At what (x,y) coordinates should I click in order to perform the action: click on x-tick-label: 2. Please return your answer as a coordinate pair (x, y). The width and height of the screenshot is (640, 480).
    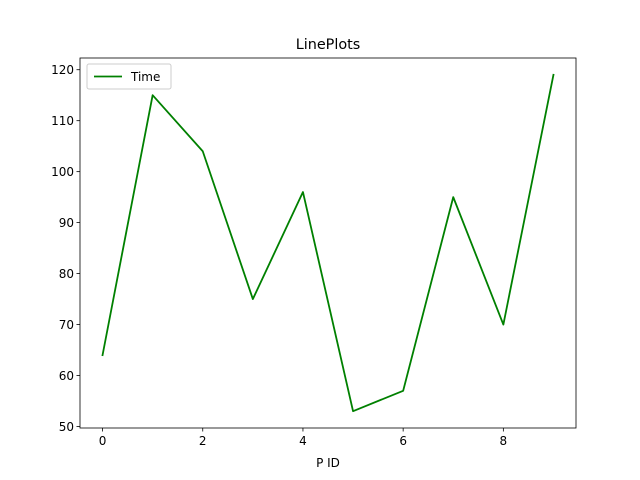
    Looking at the image, I should click on (203, 441).